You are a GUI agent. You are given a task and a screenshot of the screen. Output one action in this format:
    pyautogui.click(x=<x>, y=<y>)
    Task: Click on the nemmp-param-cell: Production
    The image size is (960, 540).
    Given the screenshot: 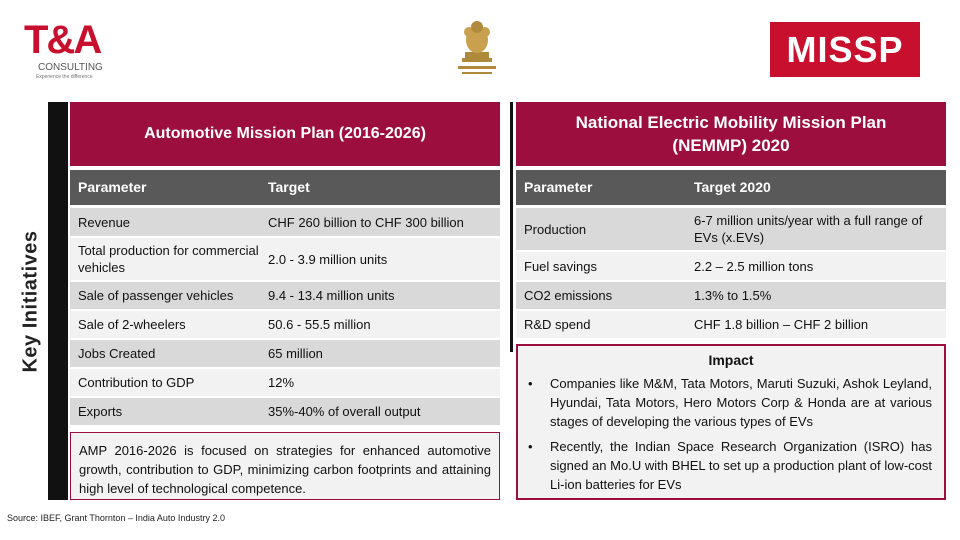 What is the action you would take?
    pyautogui.click(x=601, y=229)
    